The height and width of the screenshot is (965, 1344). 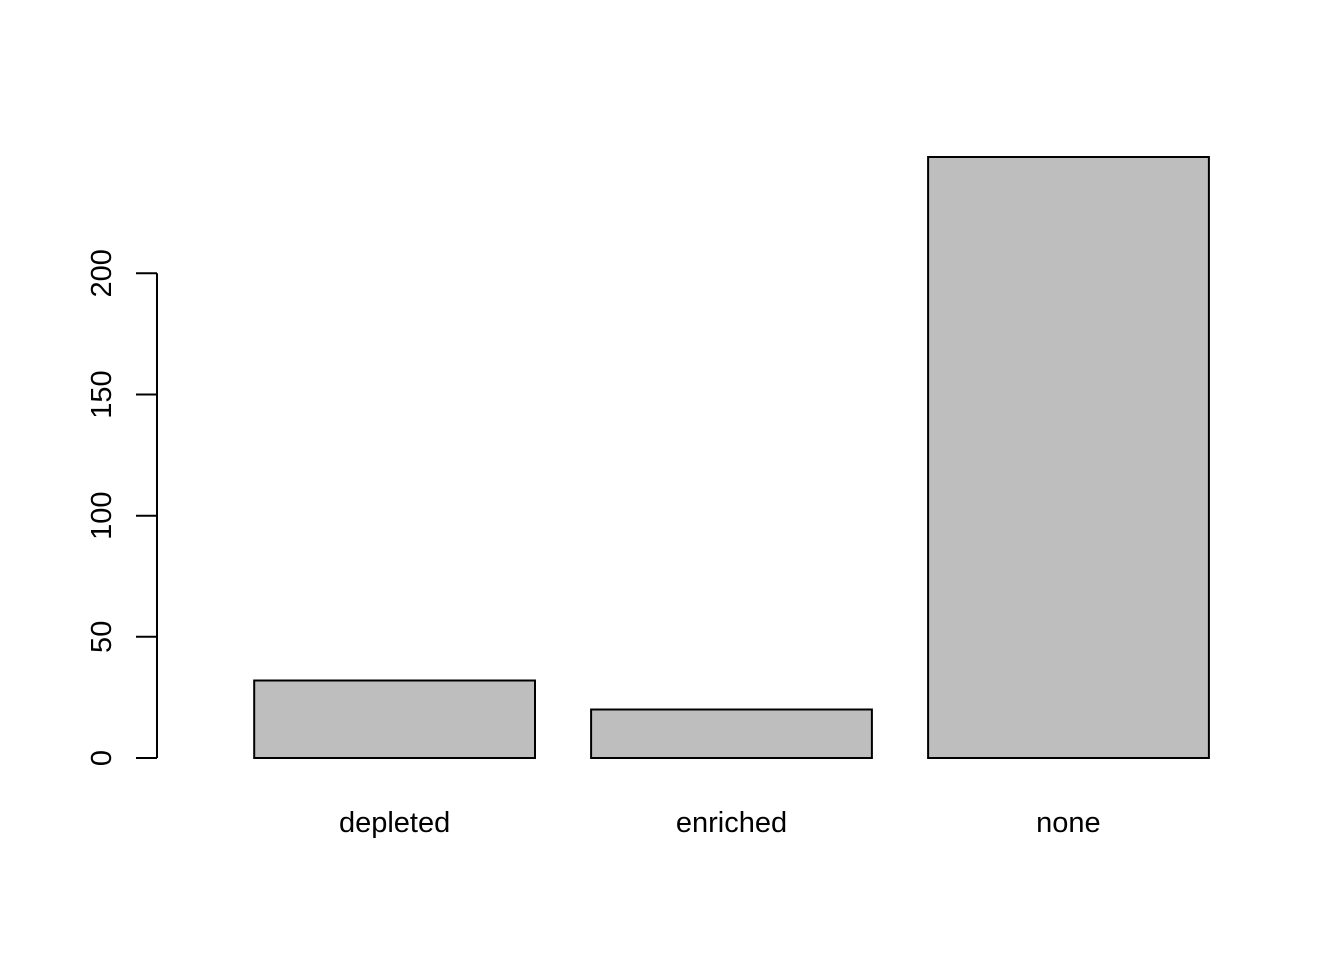 What do you see at coordinates (102, 394) in the screenshot?
I see `y-tick-label: 150` at bounding box center [102, 394].